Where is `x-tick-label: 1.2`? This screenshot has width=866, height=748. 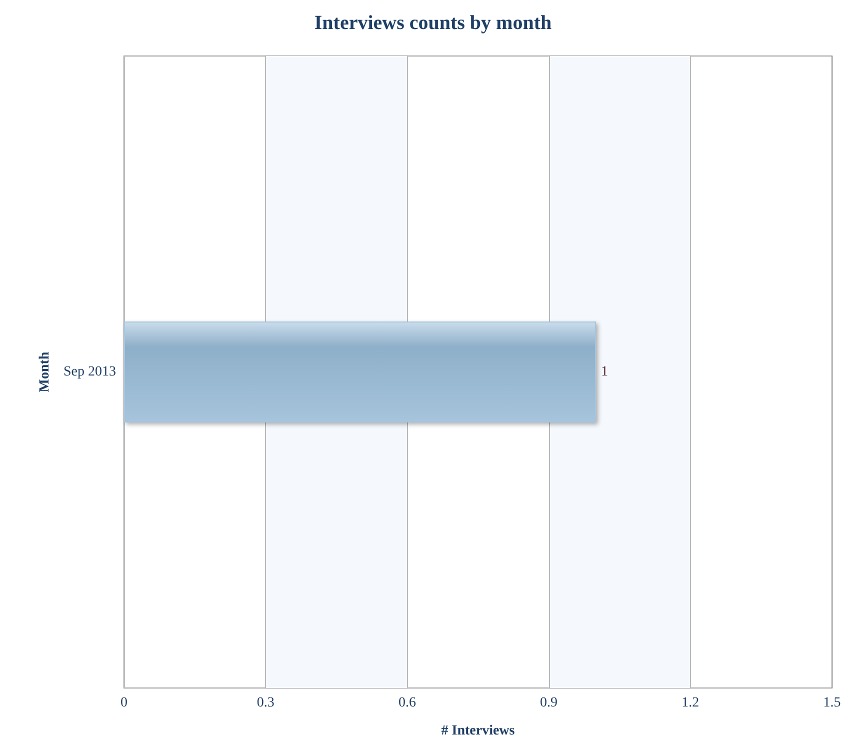
x-tick-label: 1.2 is located at coordinates (691, 703).